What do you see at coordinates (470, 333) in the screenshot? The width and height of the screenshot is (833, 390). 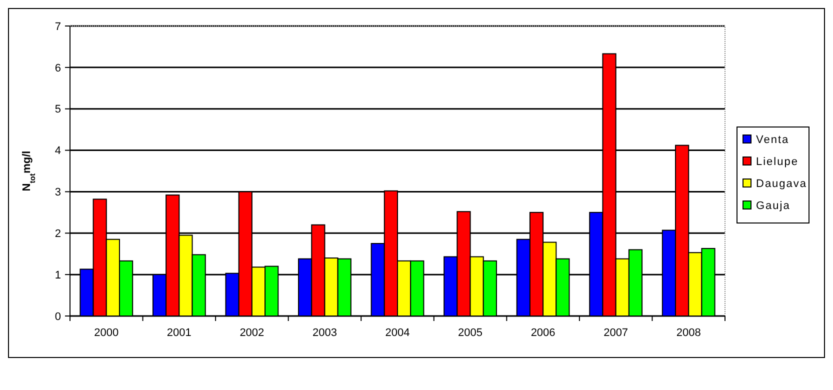 I see `x-tick-label: 2005` at bounding box center [470, 333].